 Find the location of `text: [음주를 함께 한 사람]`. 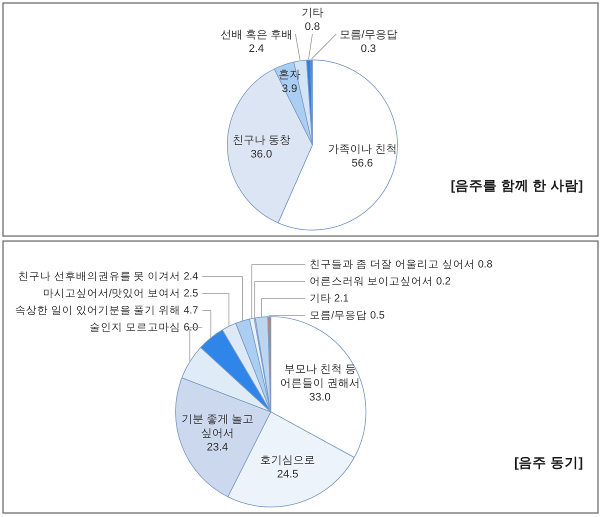

text: [음주를 함께 한 사람] is located at coordinates (516, 186).